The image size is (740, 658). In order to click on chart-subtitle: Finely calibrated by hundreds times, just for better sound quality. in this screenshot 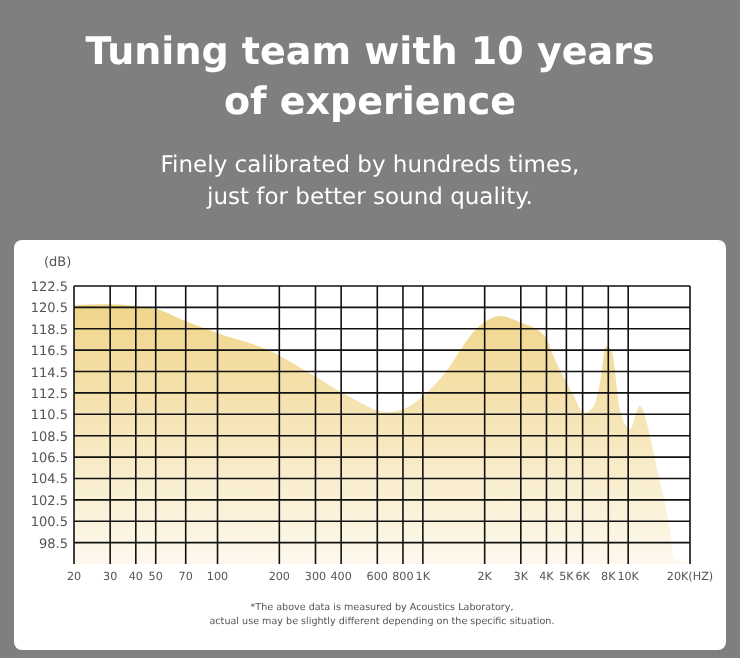, I will do `click(370, 180)`.